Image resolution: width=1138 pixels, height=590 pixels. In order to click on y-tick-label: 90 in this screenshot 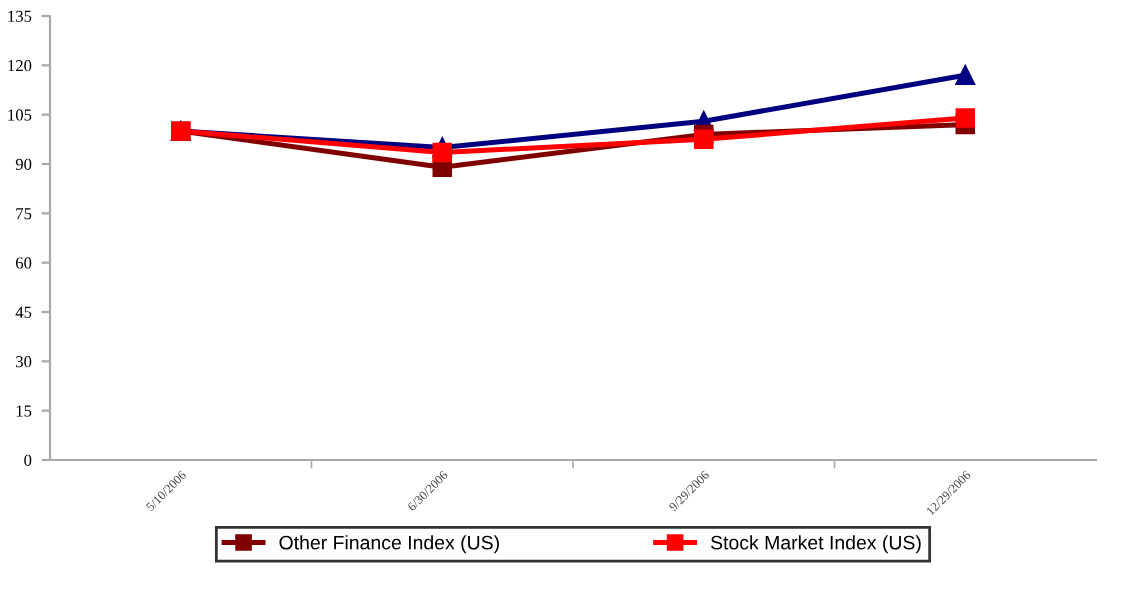, I will do `click(23, 164)`.